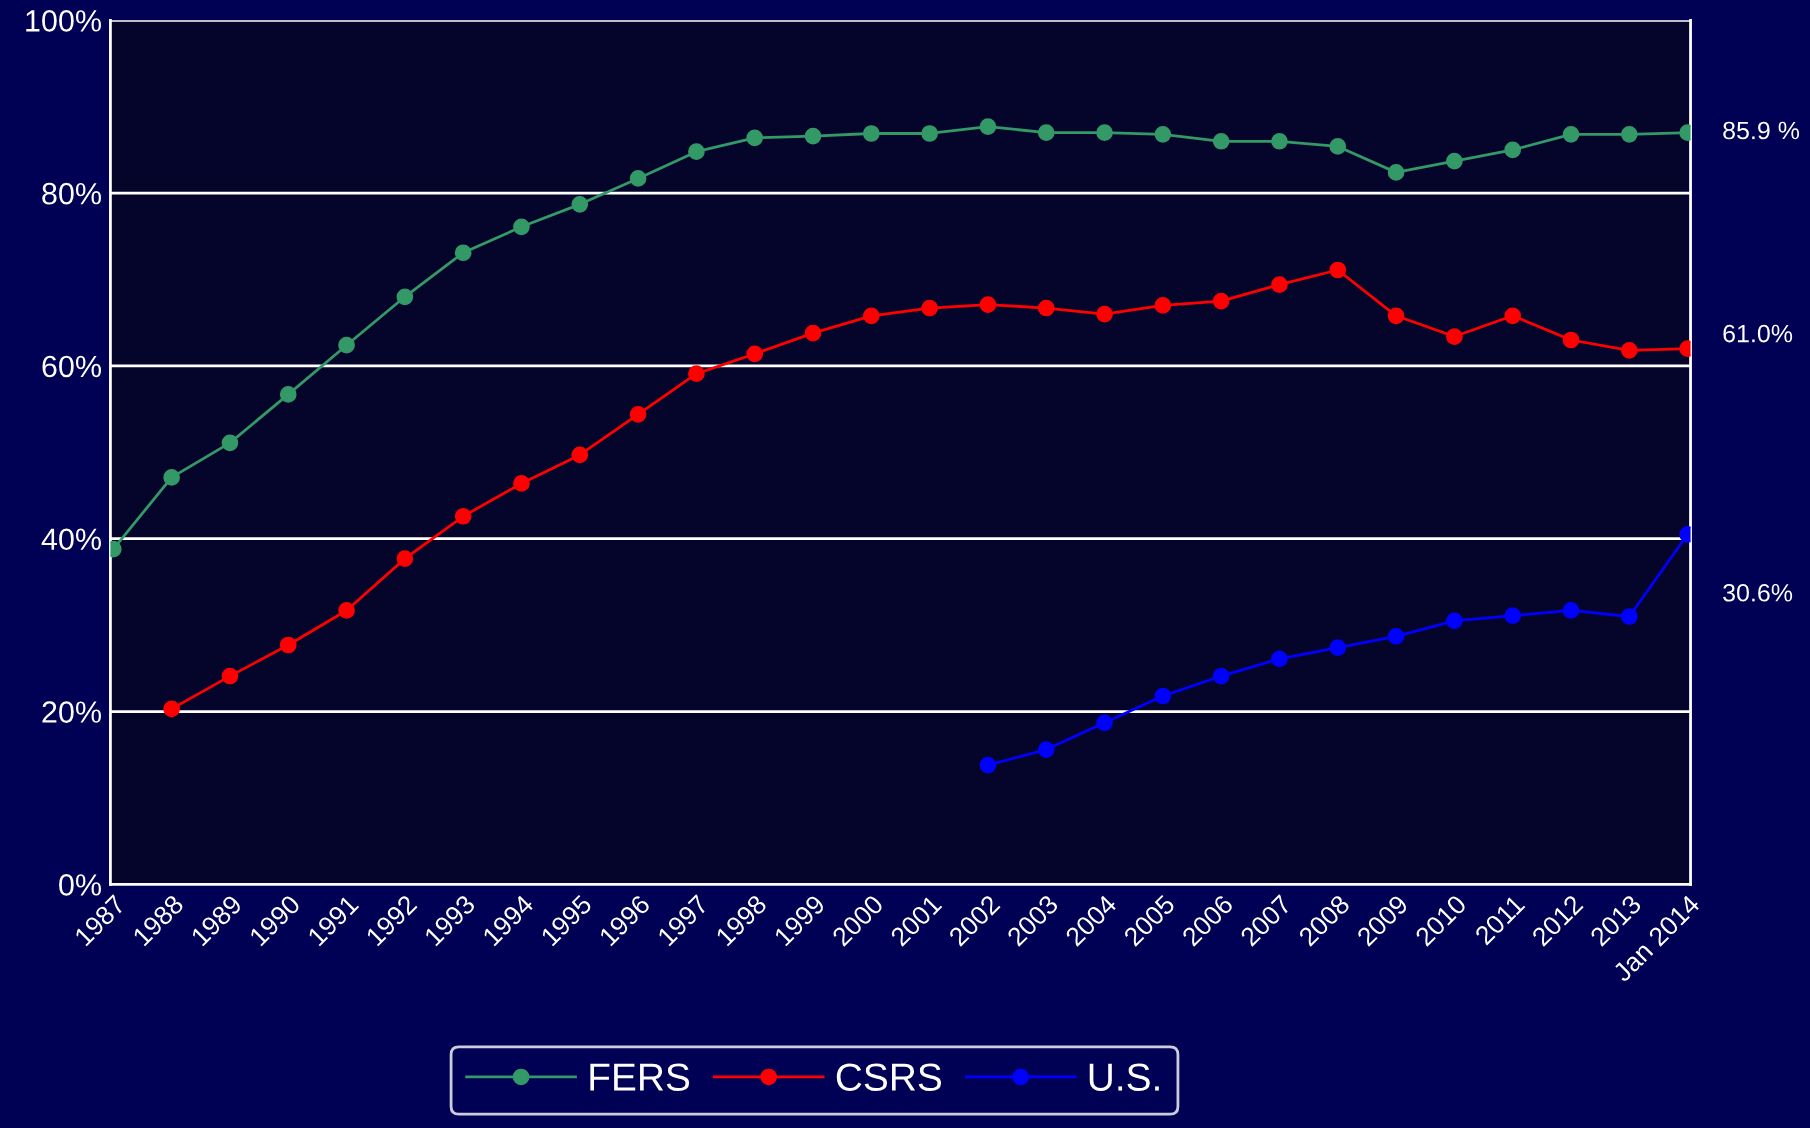 The height and width of the screenshot is (1128, 1810). What do you see at coordinates (71, 539) in the screenshot?
I see `y-tick-label: 40%` at bounding box center [71, 539].